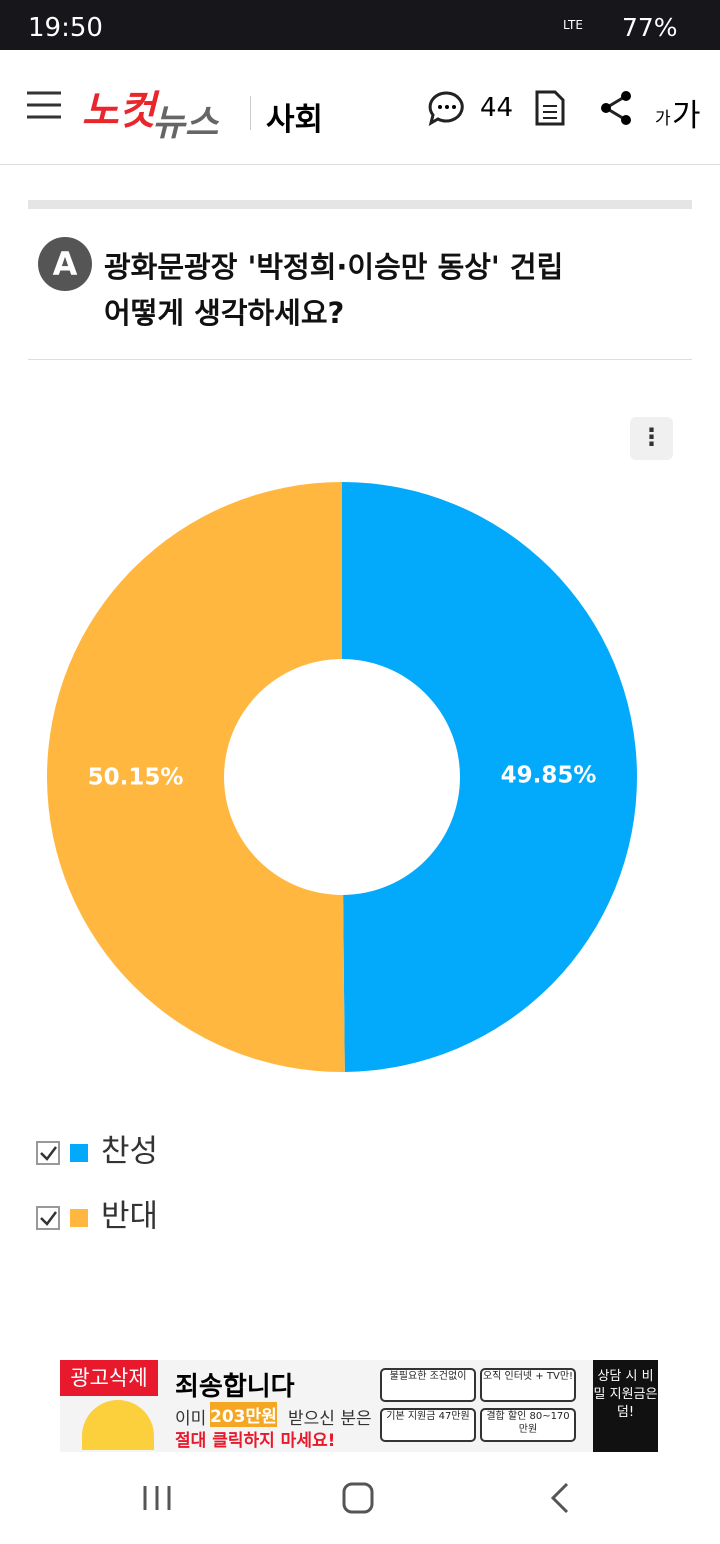 This screenshot has width=720, height=1544. Describe the element at coordinates (129, 1217) in the screenshot. I see `legend-label: 반대` at that location.